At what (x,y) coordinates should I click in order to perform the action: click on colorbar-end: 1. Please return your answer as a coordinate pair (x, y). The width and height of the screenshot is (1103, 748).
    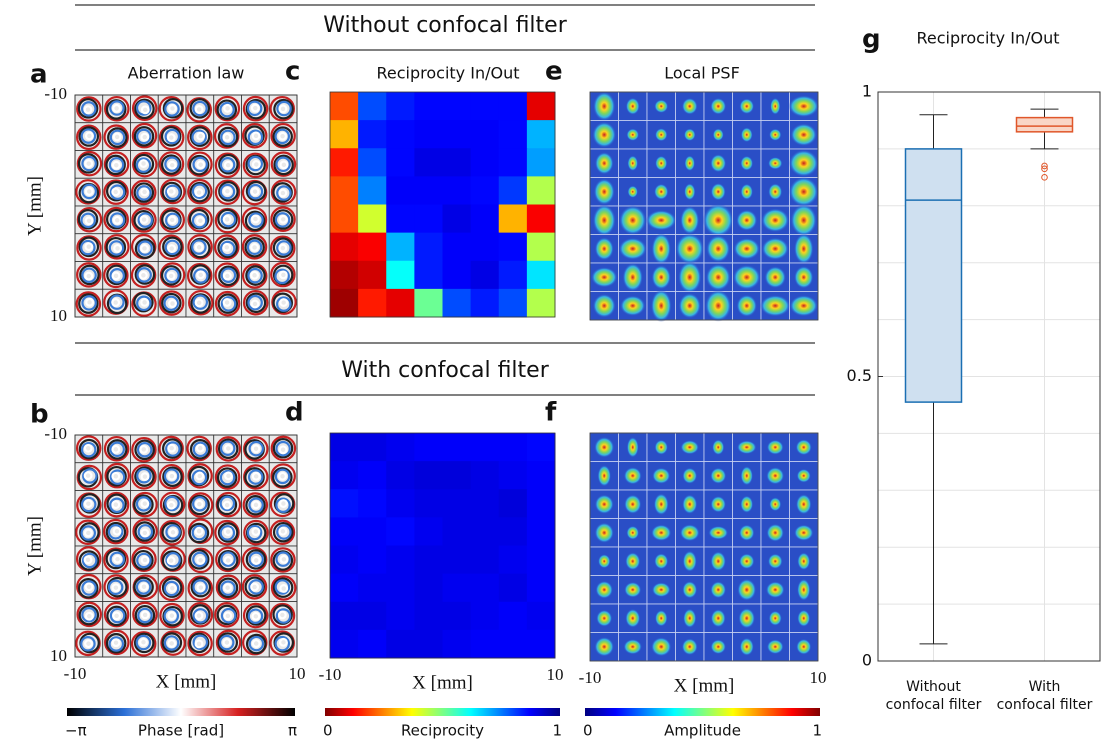
    Looking at the image, I should click on (817, 731).